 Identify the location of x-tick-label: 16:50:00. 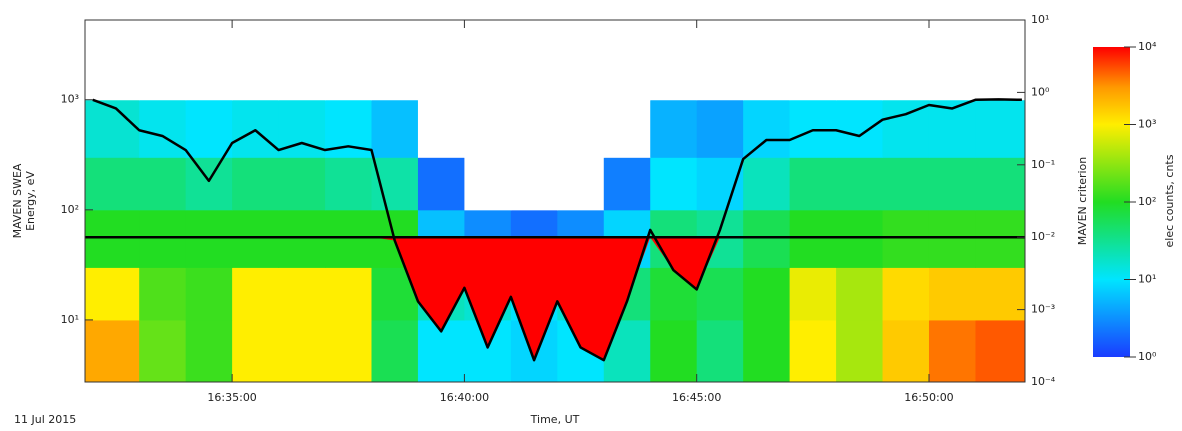
(928, 397).